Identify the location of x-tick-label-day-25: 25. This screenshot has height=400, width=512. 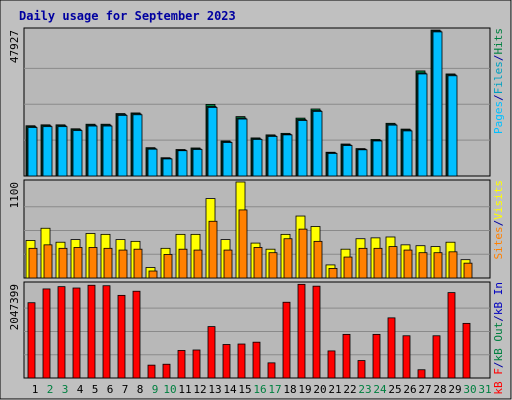
(394, 389).